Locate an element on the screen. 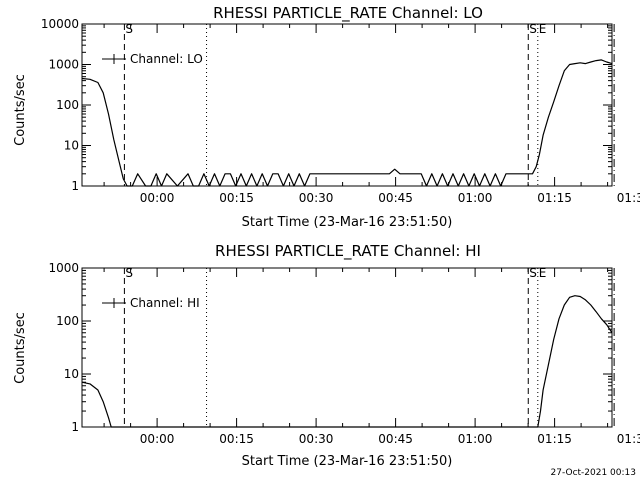 This screenshot has height=480, width=640. panel-hi-title: RHESSI PARTICLE_RATE Channel: HI is located at coordinates (348, 251).